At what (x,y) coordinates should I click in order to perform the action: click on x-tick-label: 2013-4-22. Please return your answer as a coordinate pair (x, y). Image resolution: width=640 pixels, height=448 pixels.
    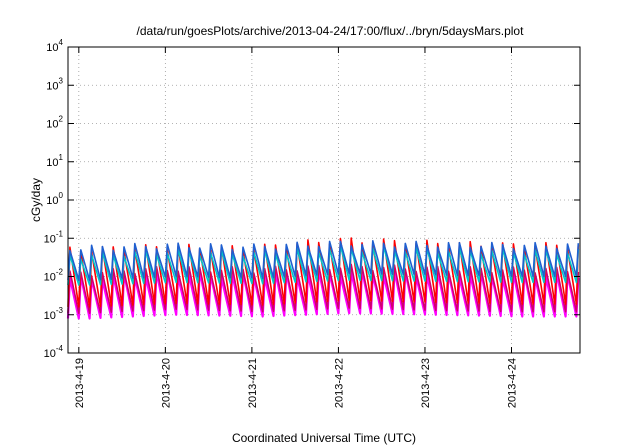
    Looking at the image, I should click on (339, 383).